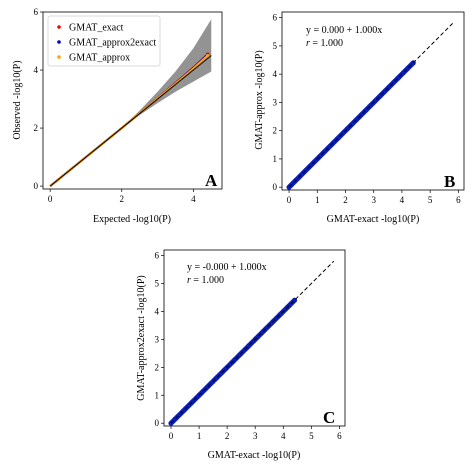  I want to click on legend: GMAT_exact GMAT_approx2exact GMAT_approx, so click(104, 41).